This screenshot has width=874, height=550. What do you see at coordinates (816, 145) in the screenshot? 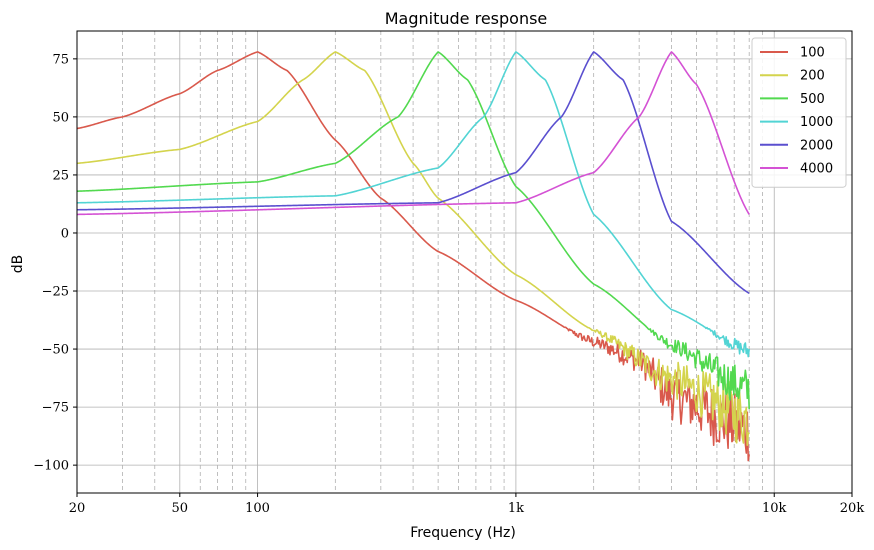
I see `legend-label: 2000` at bounding box center [816, 145].